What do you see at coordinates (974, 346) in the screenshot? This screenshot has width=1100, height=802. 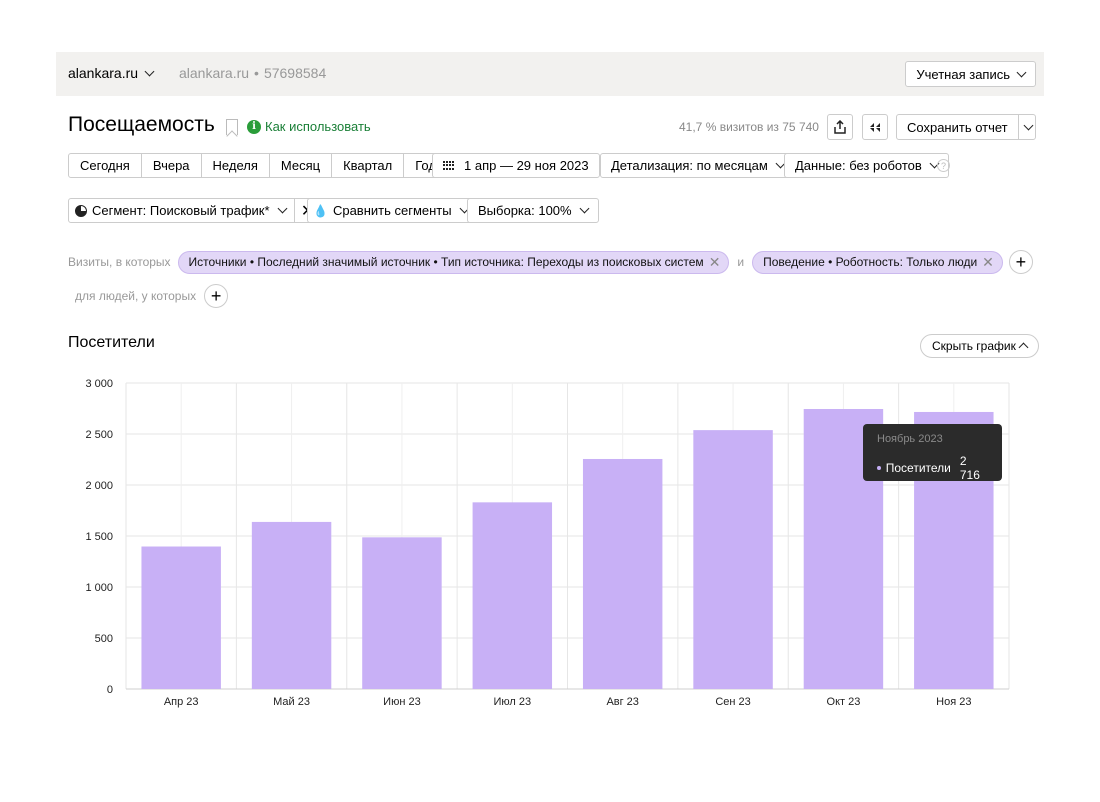 I see `hide-chart-label: Скрыть график` at bounding box center [974, 346].